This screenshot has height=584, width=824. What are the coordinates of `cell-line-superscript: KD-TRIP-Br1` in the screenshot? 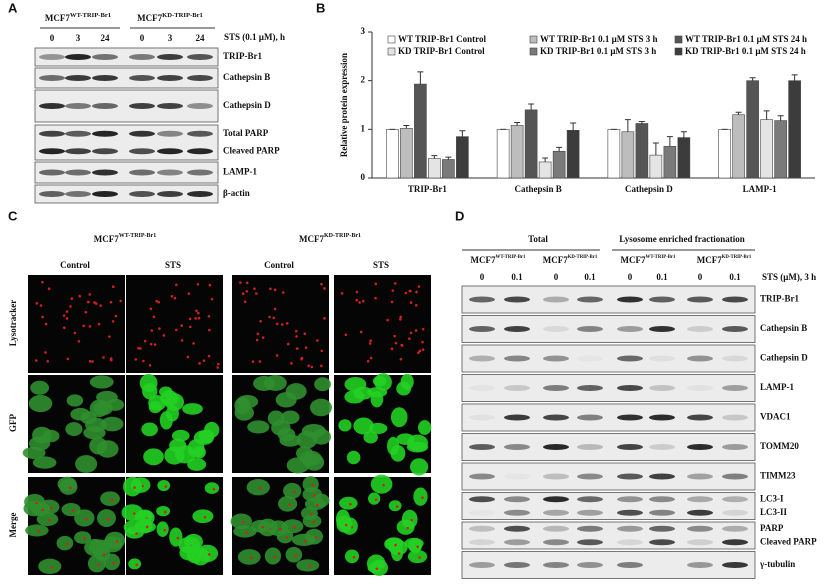 It's located at (182, 15).